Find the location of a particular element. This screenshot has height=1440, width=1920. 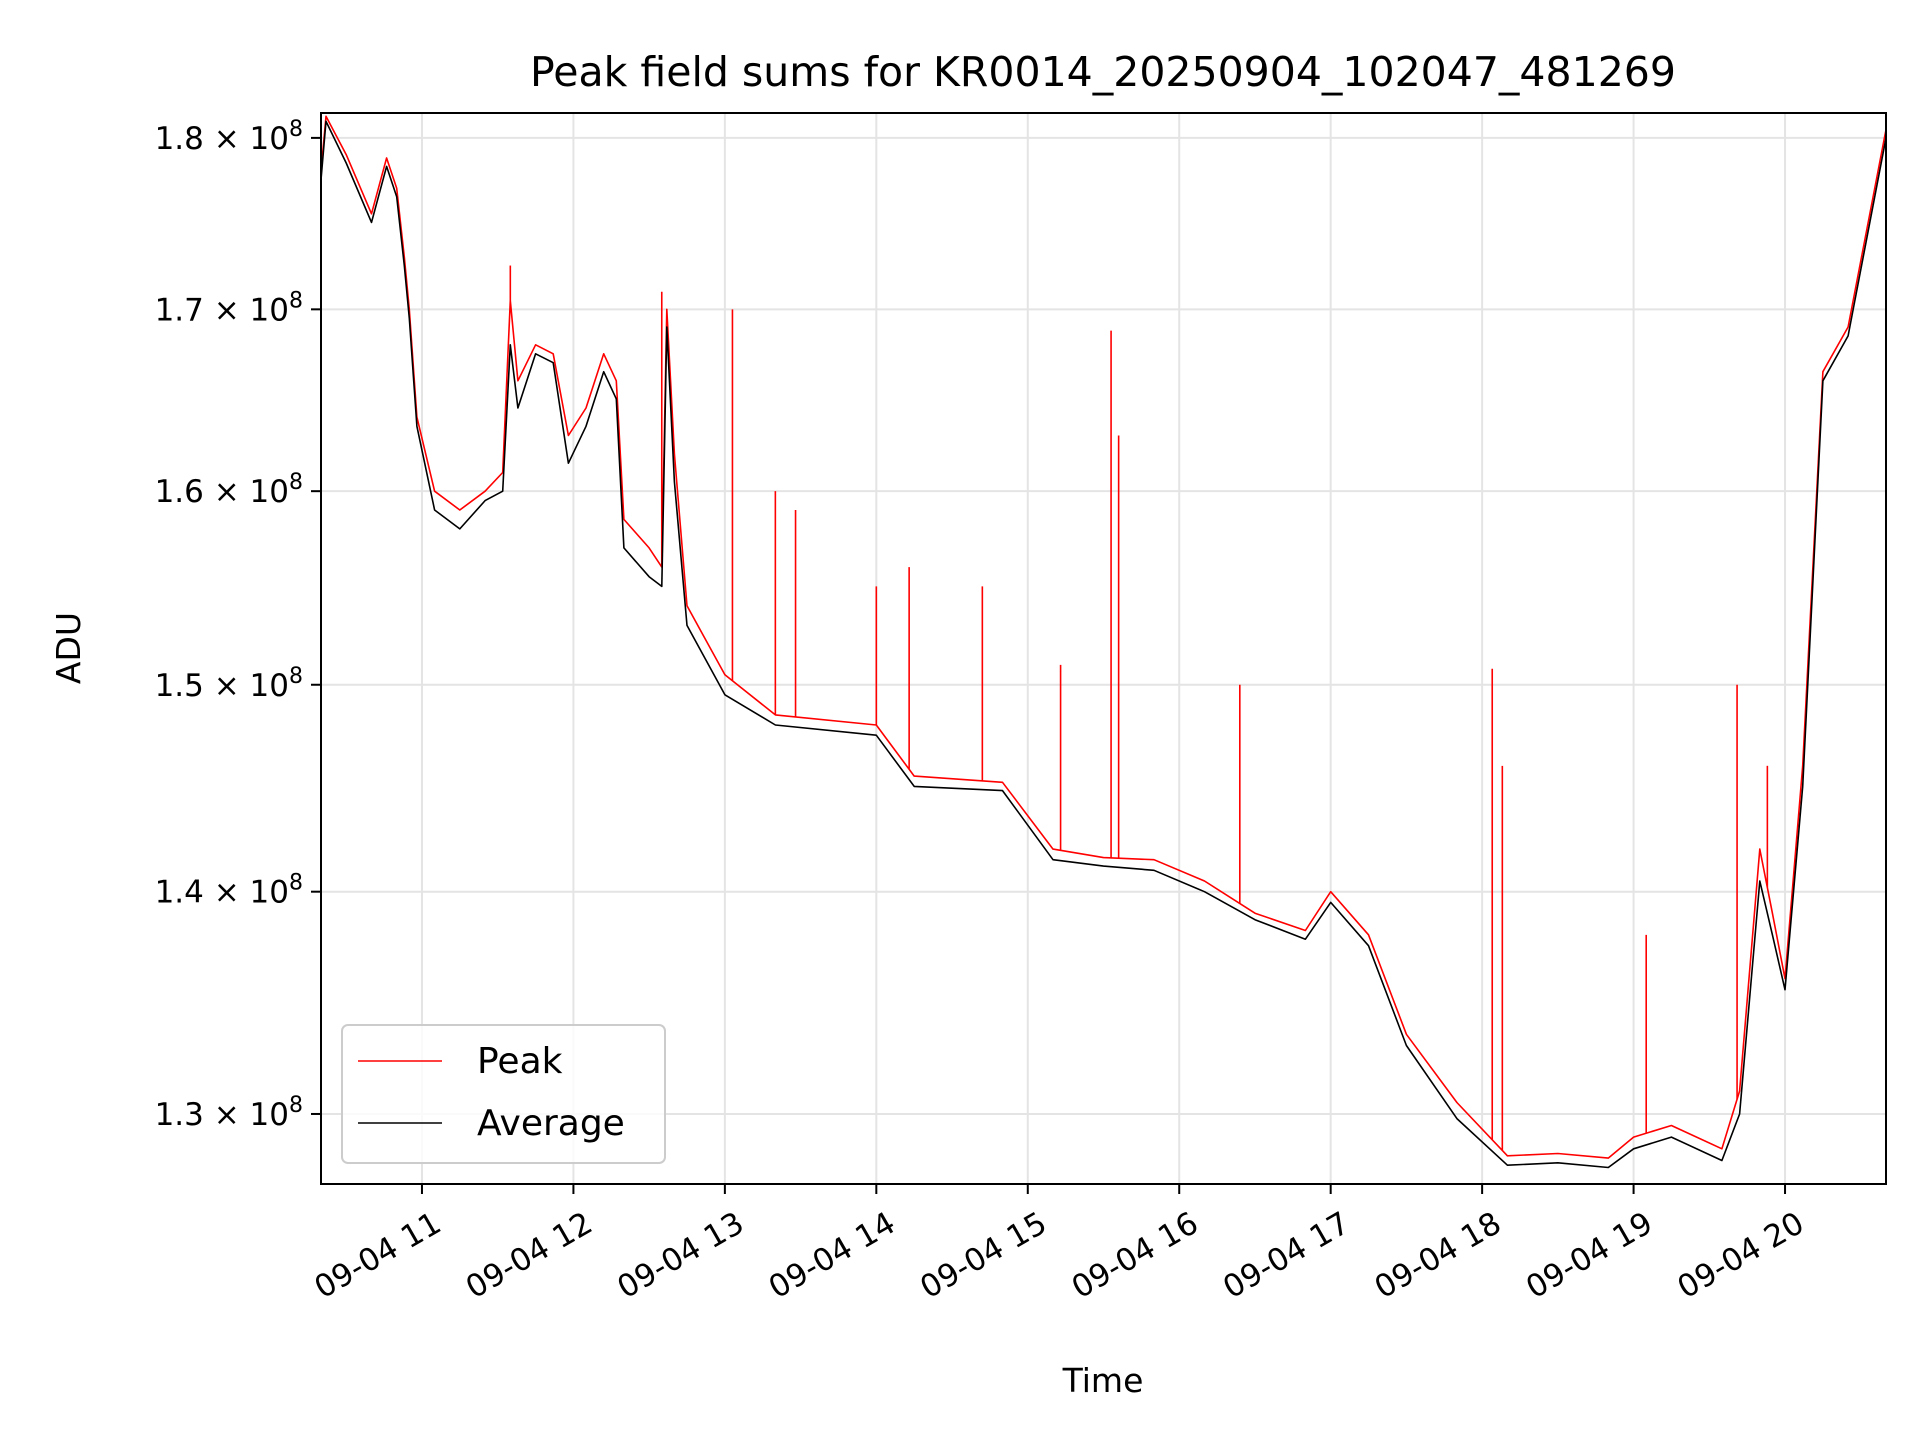

y-tick-label: 1.7 × 108 is located at coordinates (229, 308).